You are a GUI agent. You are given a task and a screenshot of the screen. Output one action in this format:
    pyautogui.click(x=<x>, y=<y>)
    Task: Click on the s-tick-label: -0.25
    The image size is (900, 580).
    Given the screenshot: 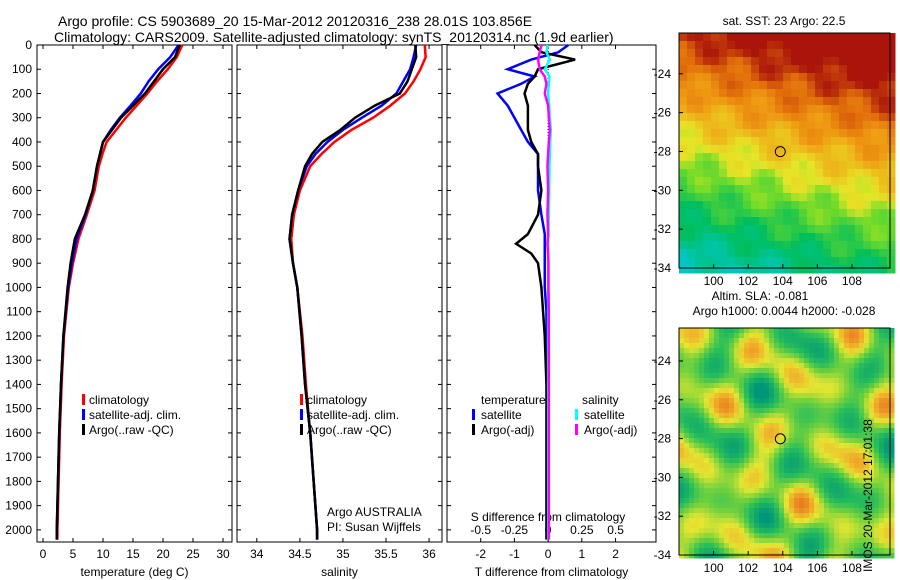 What is the action you would take?
    pyautogui.click(x=515, y=530)
    